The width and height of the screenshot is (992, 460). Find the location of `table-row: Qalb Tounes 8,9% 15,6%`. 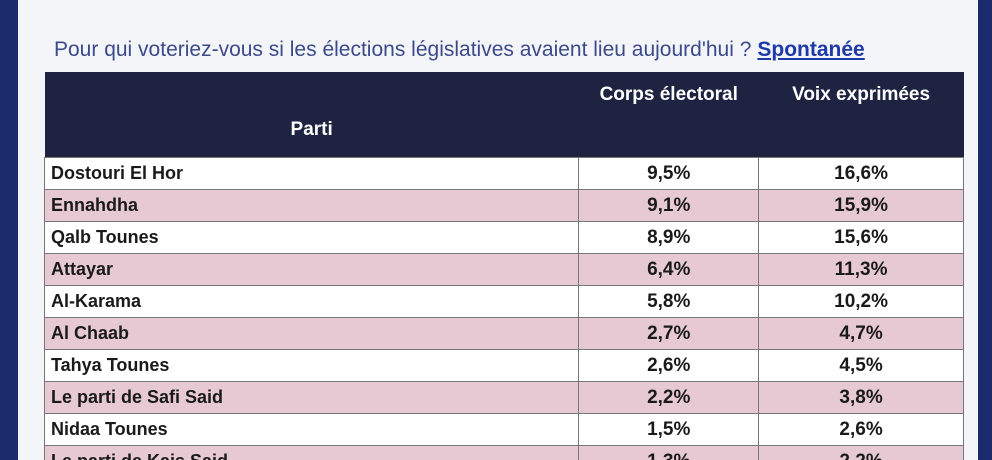

table-row: Qalb Tounes 8,9% 15,6% is located at coordinates (503, 237).